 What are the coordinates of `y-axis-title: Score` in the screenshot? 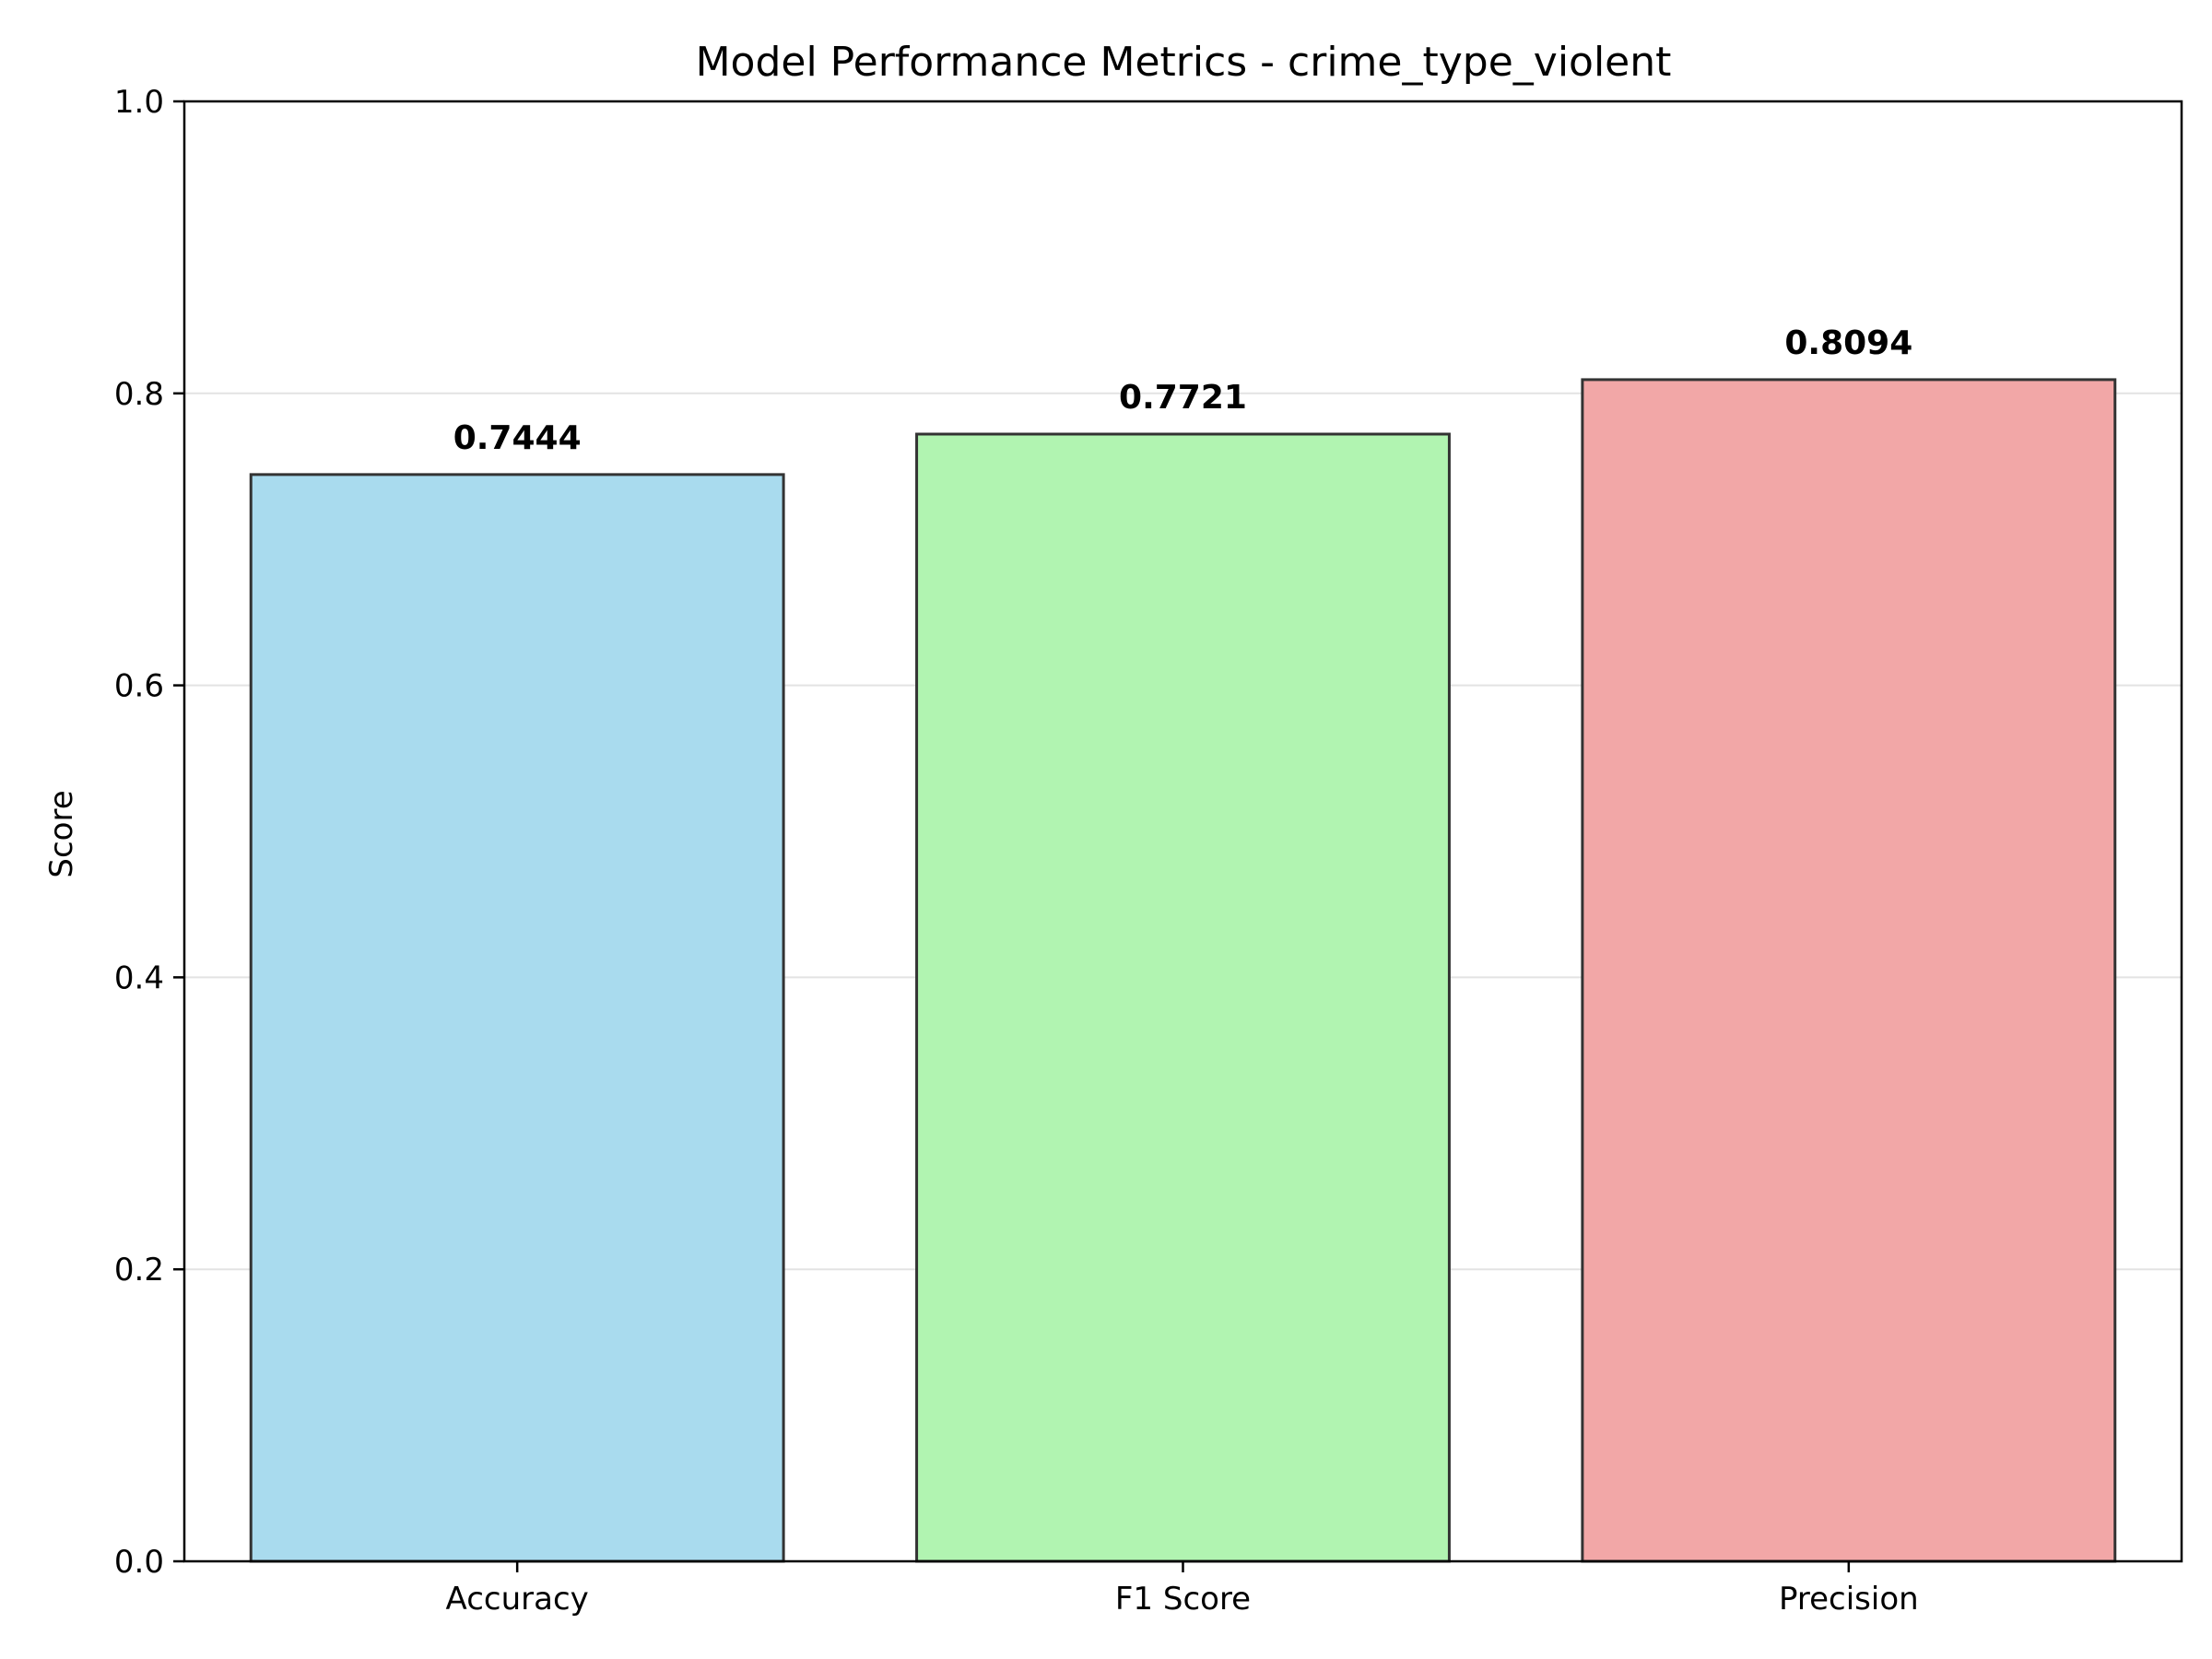 It's located at (61, 833).